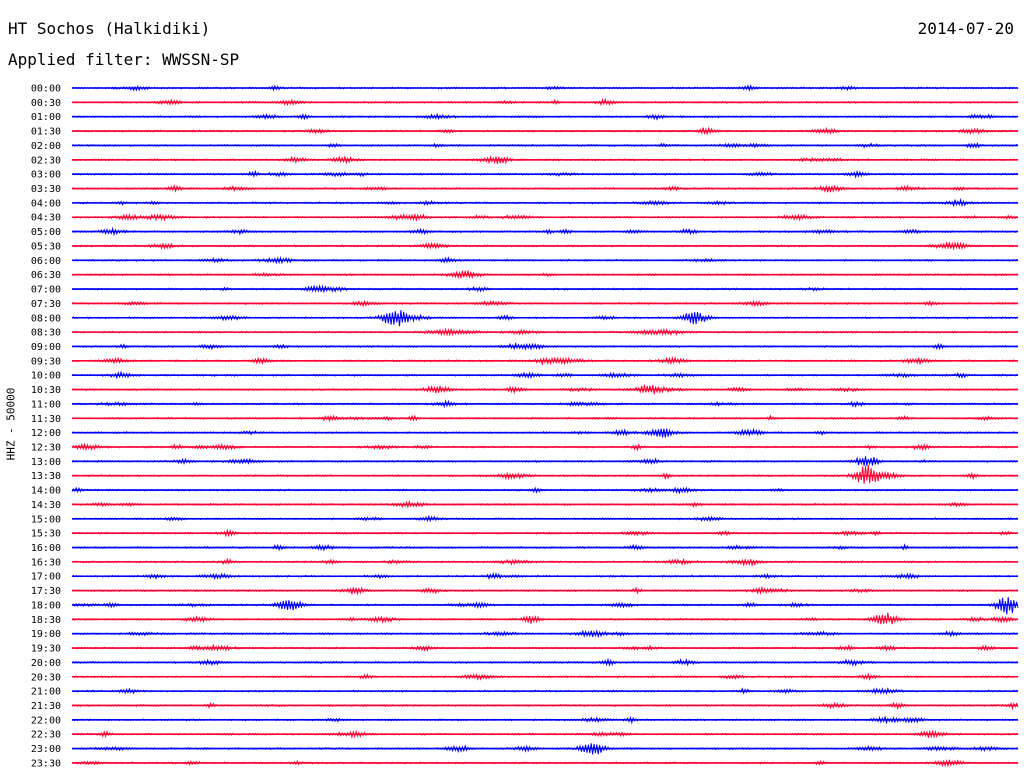 Image resolution: width=1024 pixels, height=780 pixels. I want to click on date-label: 2014-07-20, so click(965, 28).